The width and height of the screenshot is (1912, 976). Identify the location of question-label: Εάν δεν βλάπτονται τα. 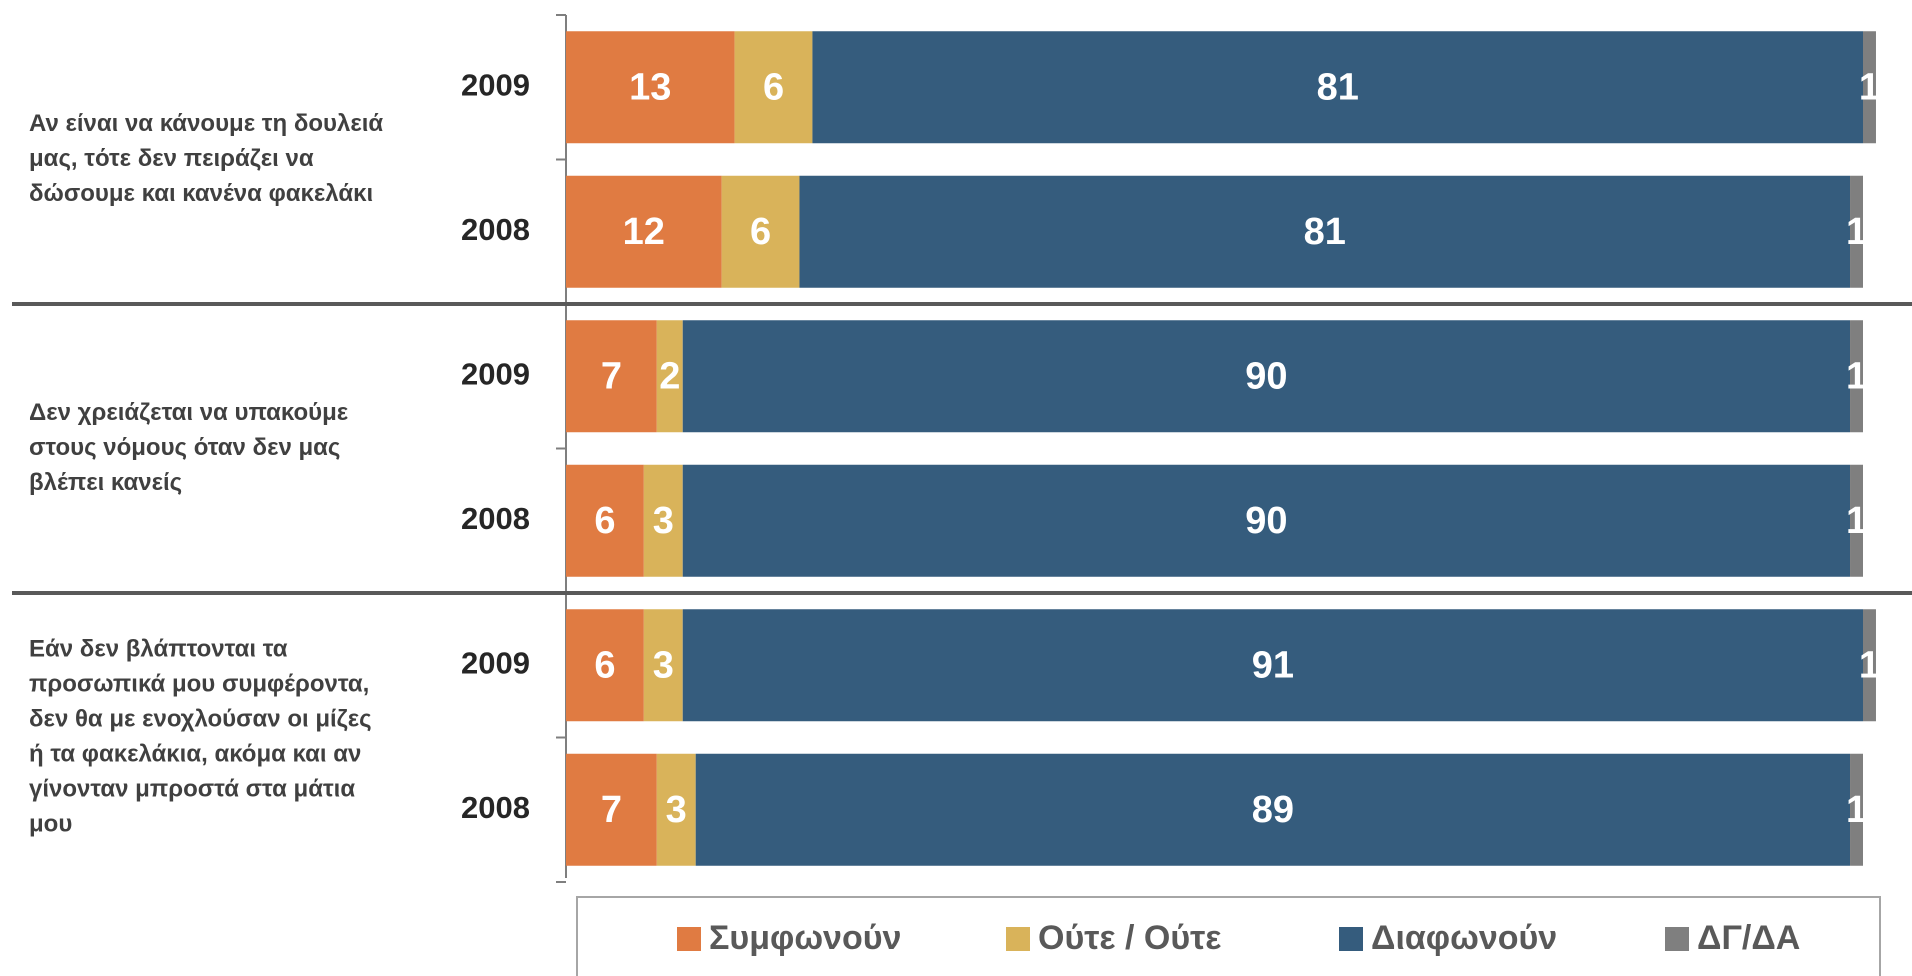
(158, 648).